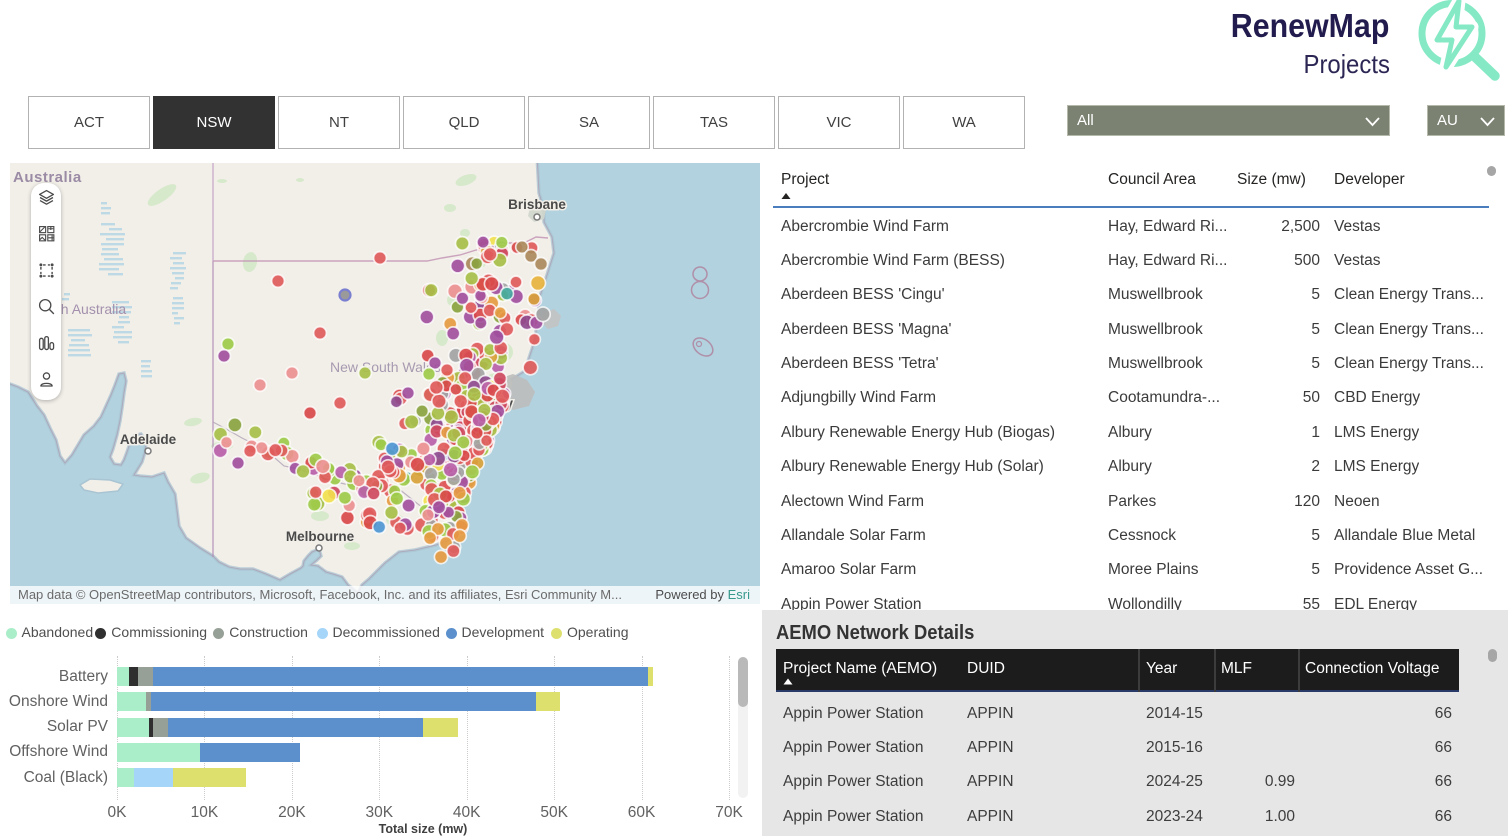 The image size is (1508, 836). What do you see at coordinates (148, 439) in the screenshot?
I see `svg-text: Adelaide` at bounding box center [148, 439].